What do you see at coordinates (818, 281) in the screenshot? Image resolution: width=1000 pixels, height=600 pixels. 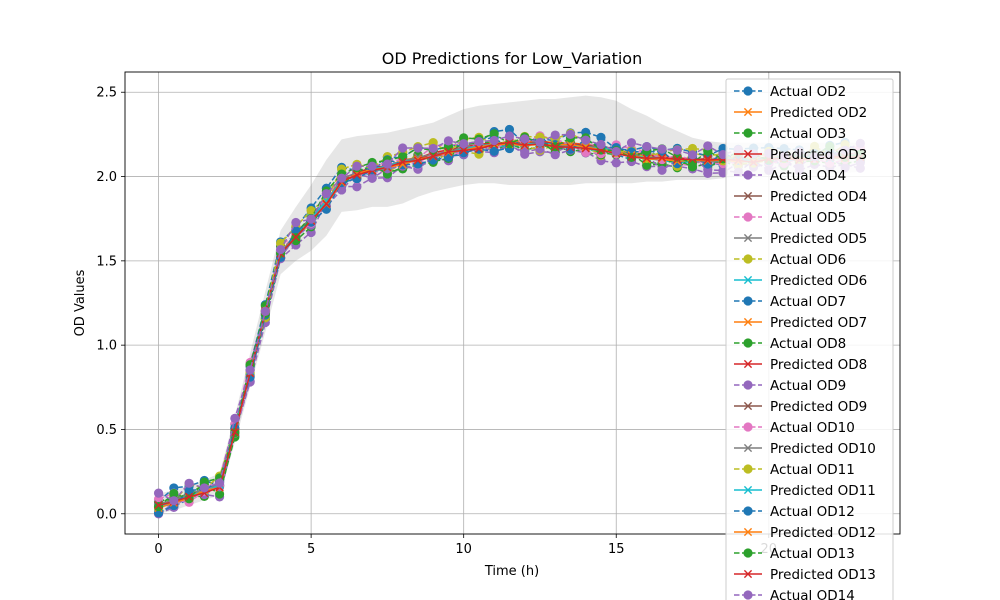 I see `legend-label: Predicted OD6` at bounding box center [818, 281].